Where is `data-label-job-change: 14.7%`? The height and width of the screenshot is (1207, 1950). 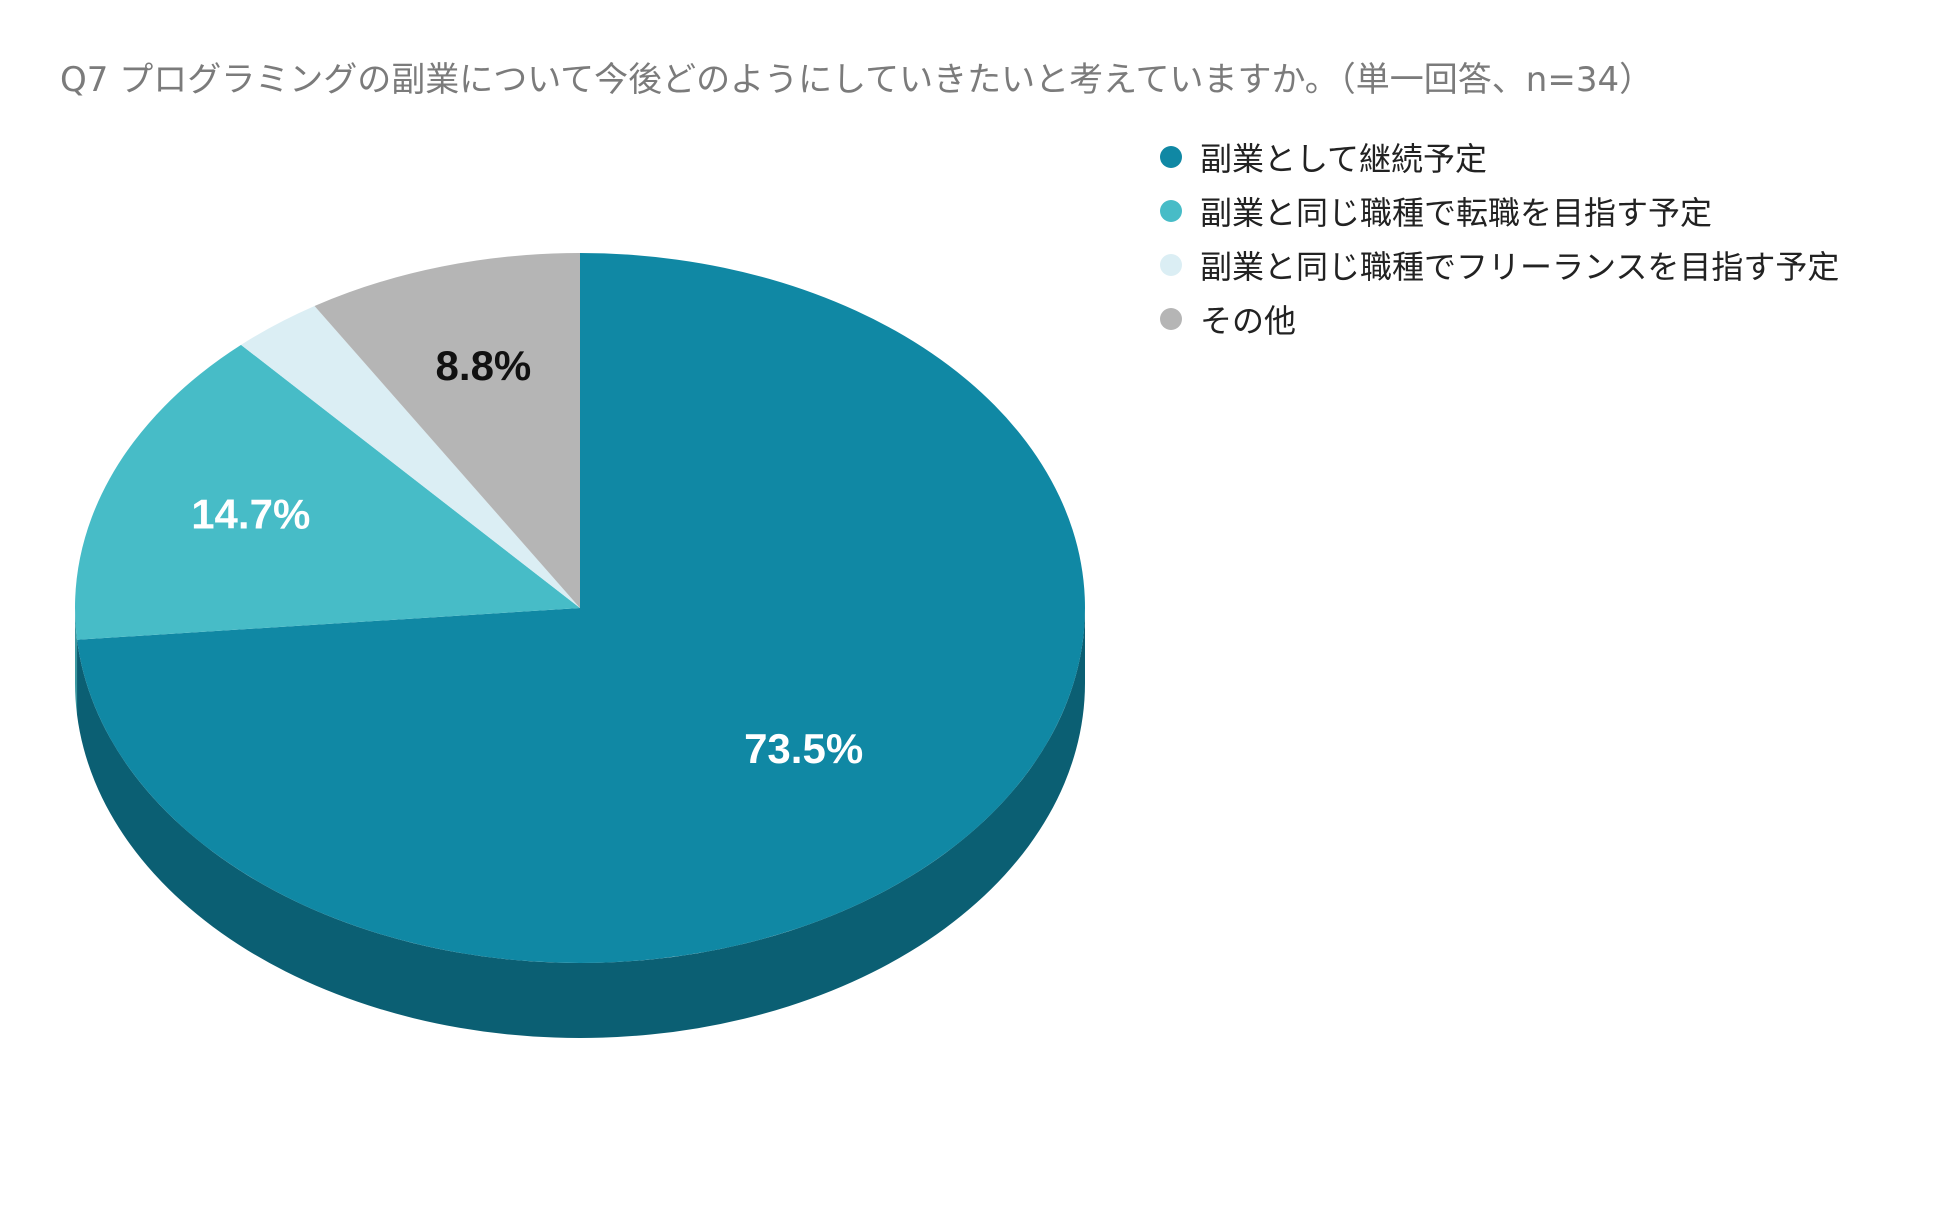 data-label-job-change: 14.7% is located at coordinates (250, 514).